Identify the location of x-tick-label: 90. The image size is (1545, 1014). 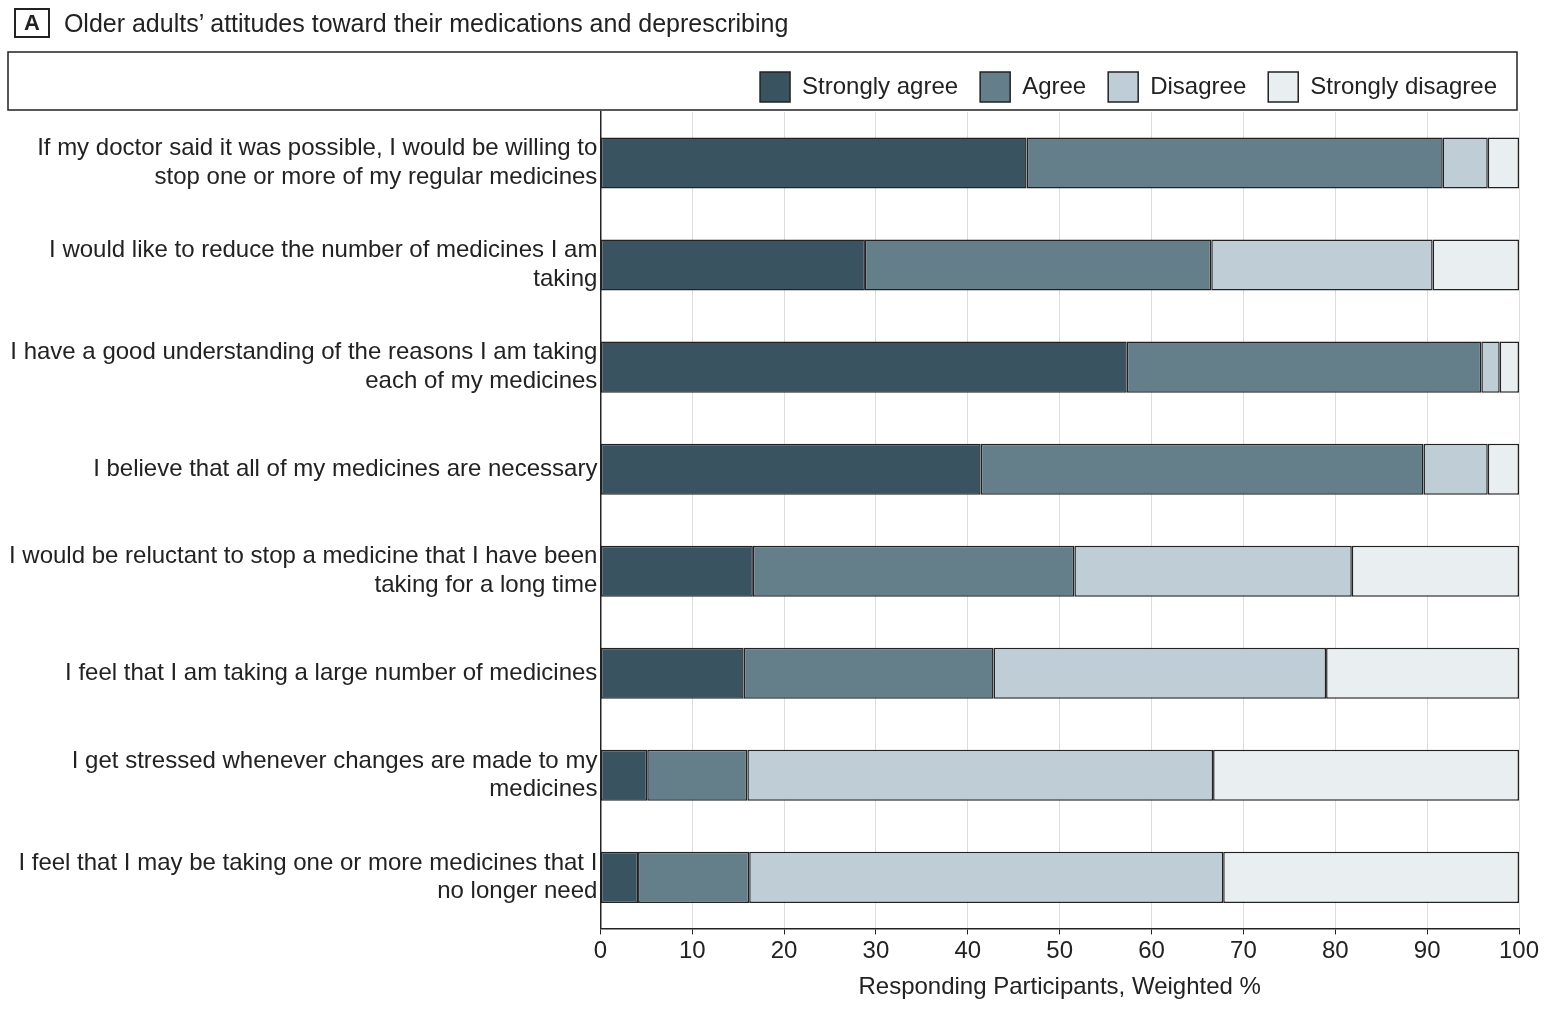
(1427, 950).